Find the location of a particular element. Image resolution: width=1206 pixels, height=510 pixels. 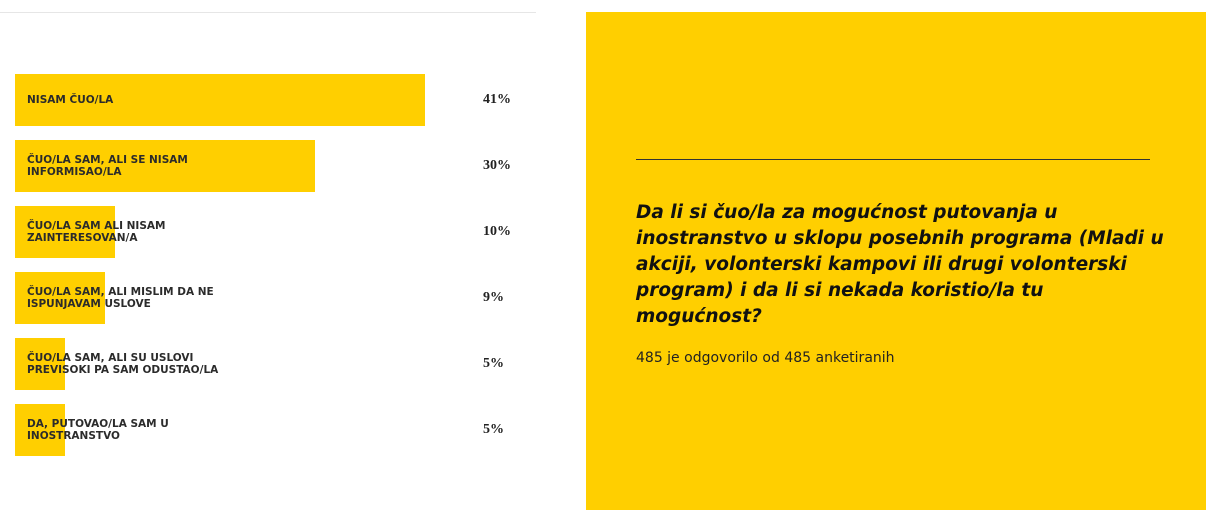

value-label: 9% is located at coordinates (493, 297).